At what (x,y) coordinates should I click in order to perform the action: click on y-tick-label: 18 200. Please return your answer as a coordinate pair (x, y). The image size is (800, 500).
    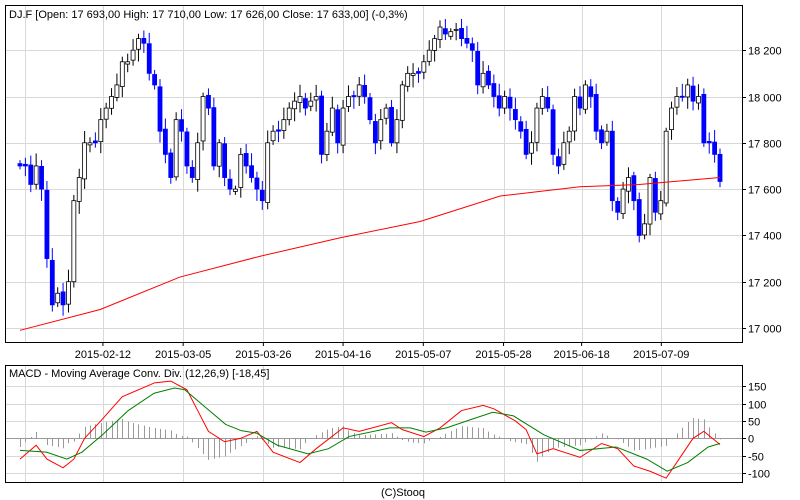
    Looking at the image, I should click on (765, 52).